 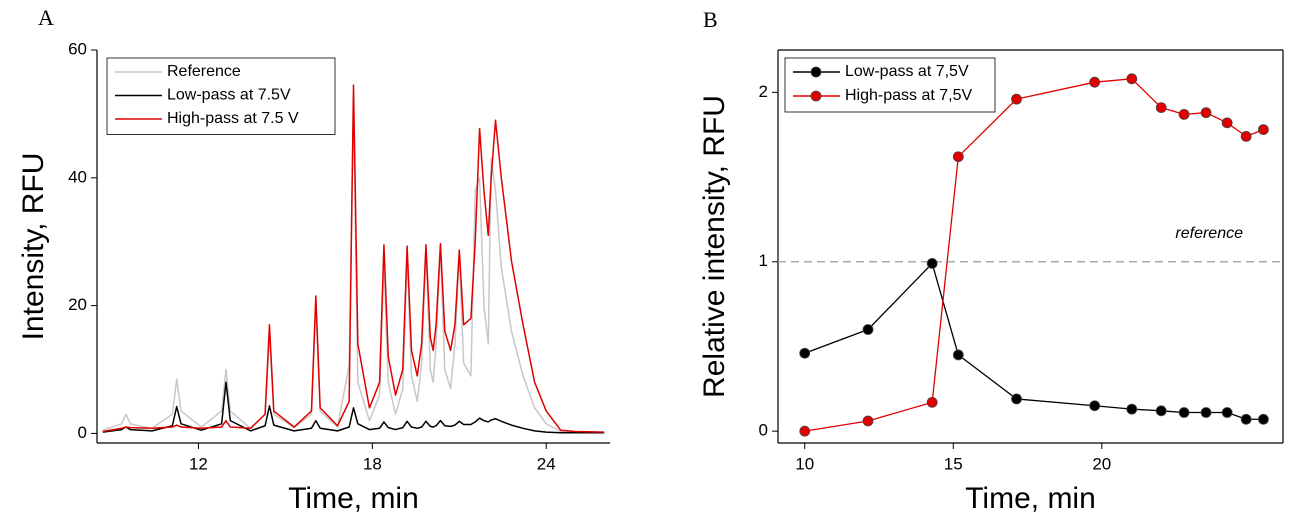 I want to click on legend-label: Reference, so click(x=204, y=71).